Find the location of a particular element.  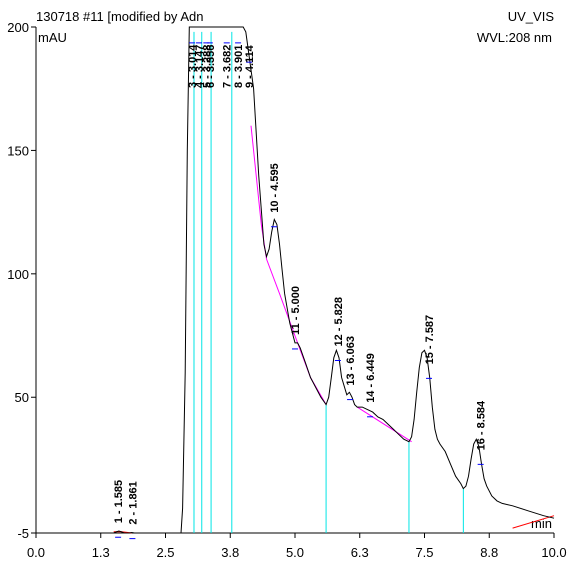

peak-label-3: 3 - 3.014 is located at coordinates (193, 66).